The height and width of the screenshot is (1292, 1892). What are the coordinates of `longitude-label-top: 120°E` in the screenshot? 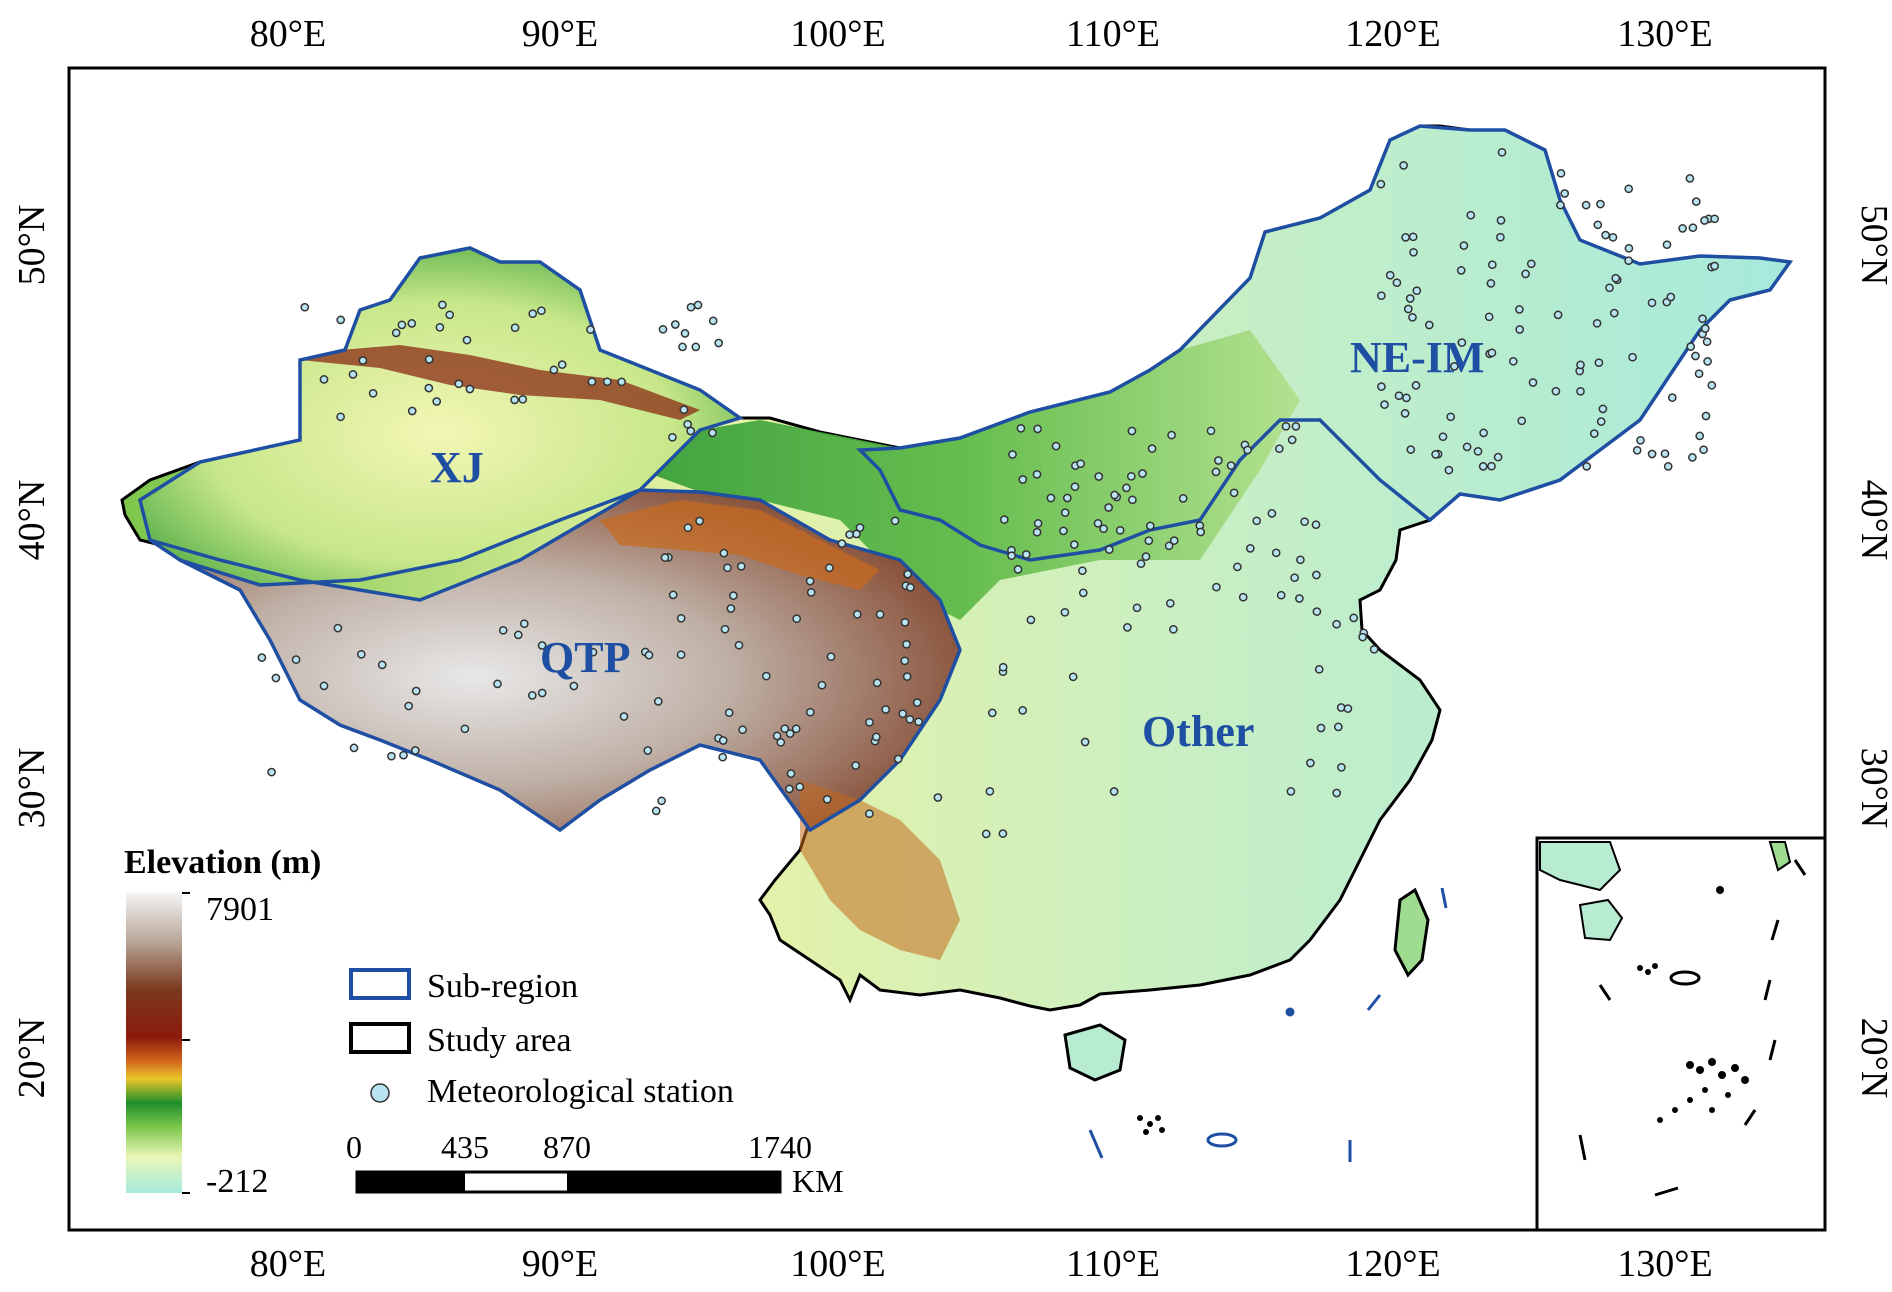 It's located at (1392, 34).